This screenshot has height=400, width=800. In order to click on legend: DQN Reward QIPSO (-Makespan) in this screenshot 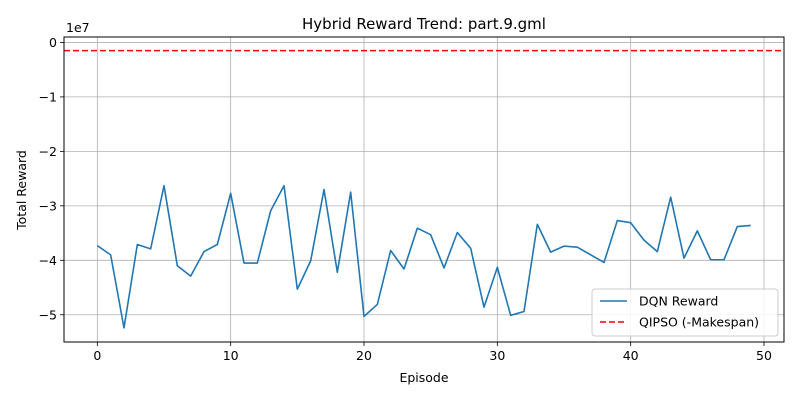, I will do `click(685, 312)`.